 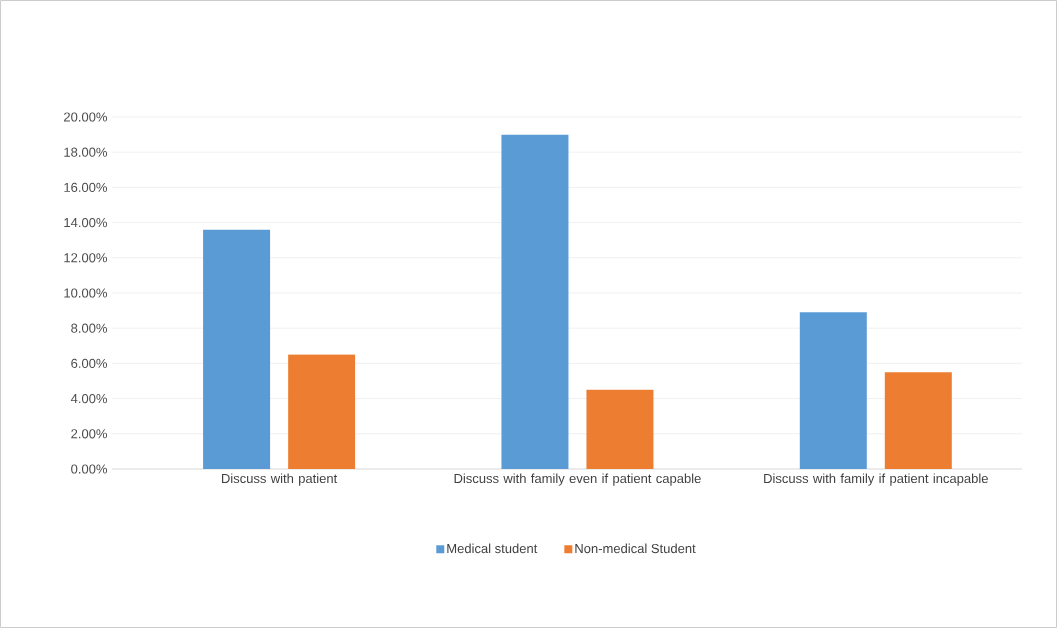 What do you see at coordinates (86, 293) in the screenshot?
I see `y-tick-label: 10.00%` at bounding box center [86, 293].